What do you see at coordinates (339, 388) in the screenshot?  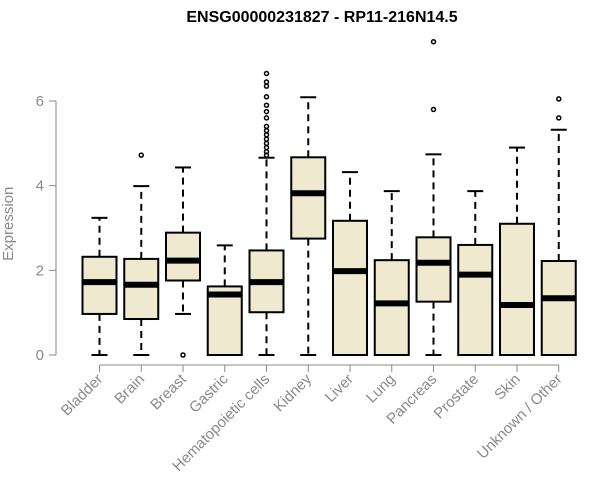 I see `x-tick-label: Liver` at bounding box center [339, 388].